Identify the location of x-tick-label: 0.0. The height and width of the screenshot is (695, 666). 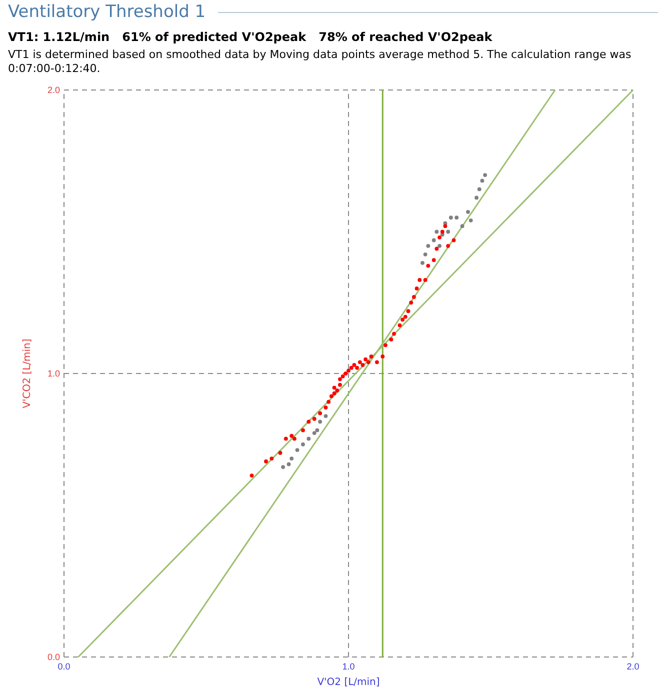
(64, 666).